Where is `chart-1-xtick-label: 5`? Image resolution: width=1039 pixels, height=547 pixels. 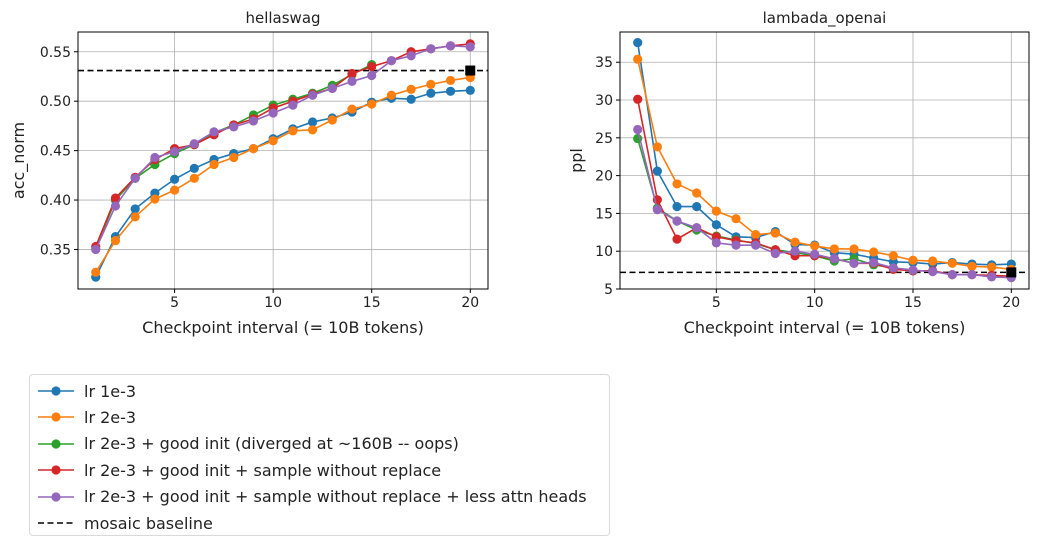 chart-1-xtick-label: 5 is located at coordinates (716, 303).